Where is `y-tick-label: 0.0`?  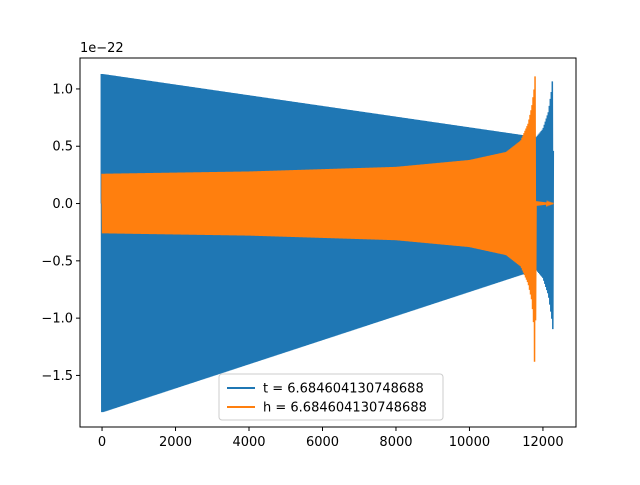 y-tick-label: 0.0 is located at coordinates (62, 204).